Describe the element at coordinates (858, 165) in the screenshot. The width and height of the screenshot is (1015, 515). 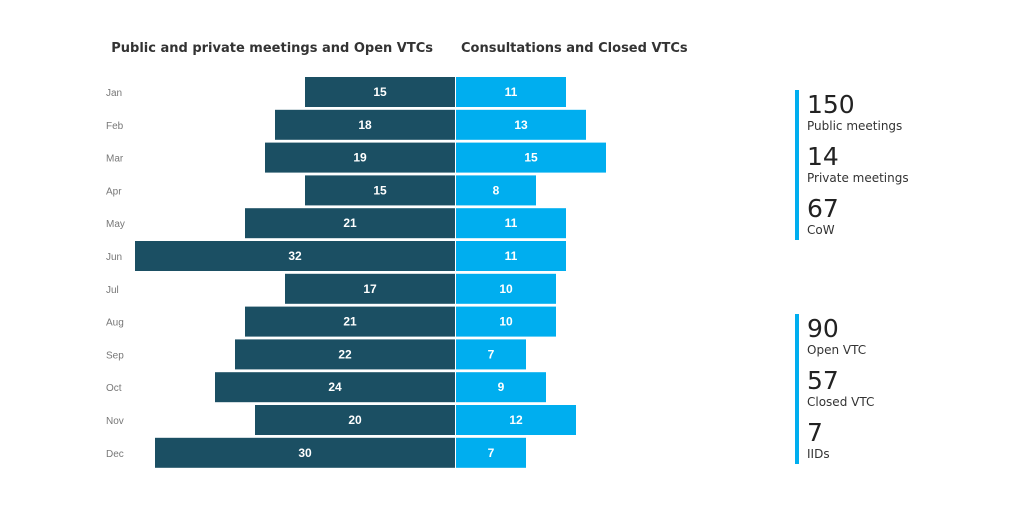
I see `stat-private-meetings: 14 Private meetings` at that location.